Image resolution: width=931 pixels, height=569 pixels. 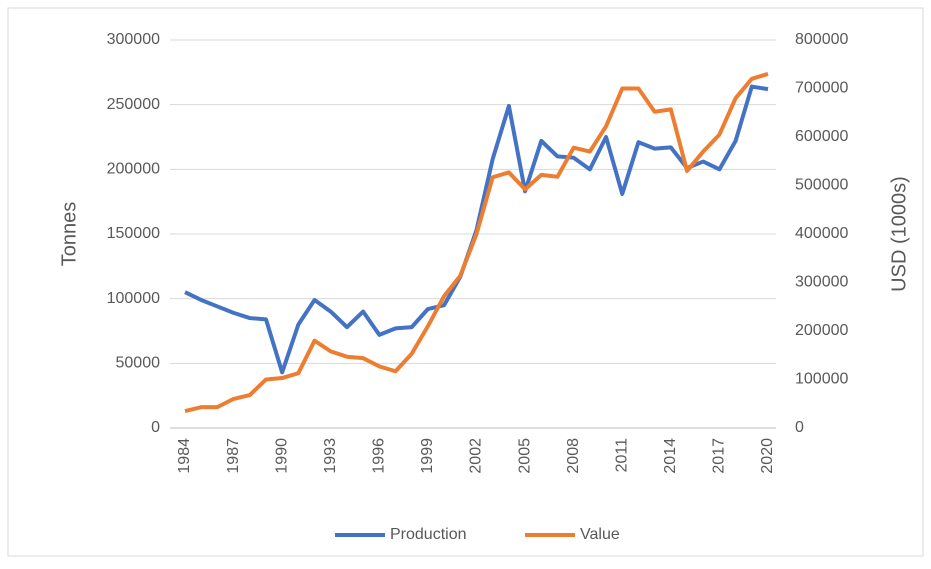 I want to click on y-tick-label: 200000, so click(x=133, y=169).